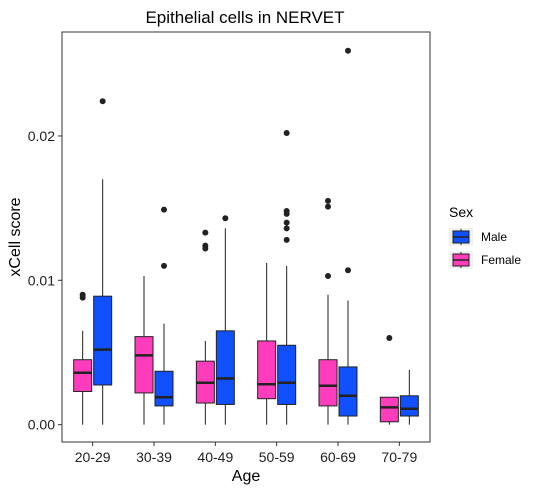 The image size is (536, 489). What do you see at coordinates (154, 457) in the screenshot?
I see `x-tick-label: 30-39` at bounding box center [154, 457].